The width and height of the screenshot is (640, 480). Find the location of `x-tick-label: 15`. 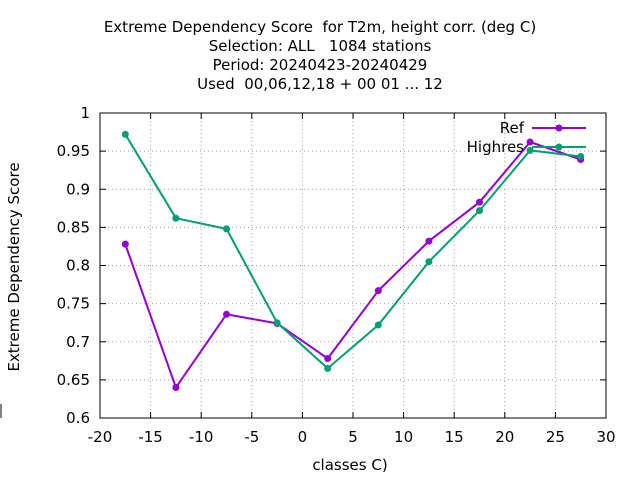

x-tick-label: 15 is located at coordinates (454, 437).